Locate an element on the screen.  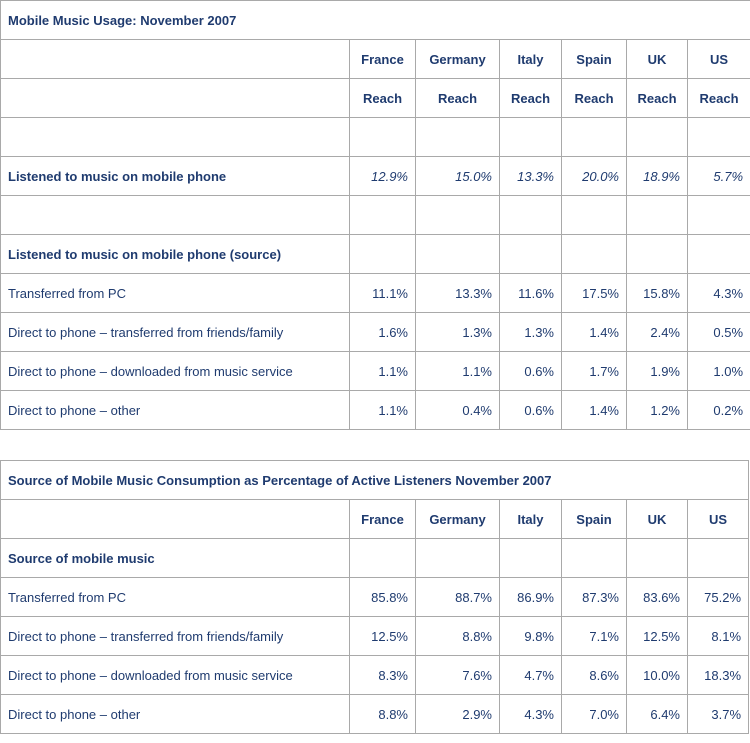
value-cell: 8.6% is located at coordinates (594, 675).